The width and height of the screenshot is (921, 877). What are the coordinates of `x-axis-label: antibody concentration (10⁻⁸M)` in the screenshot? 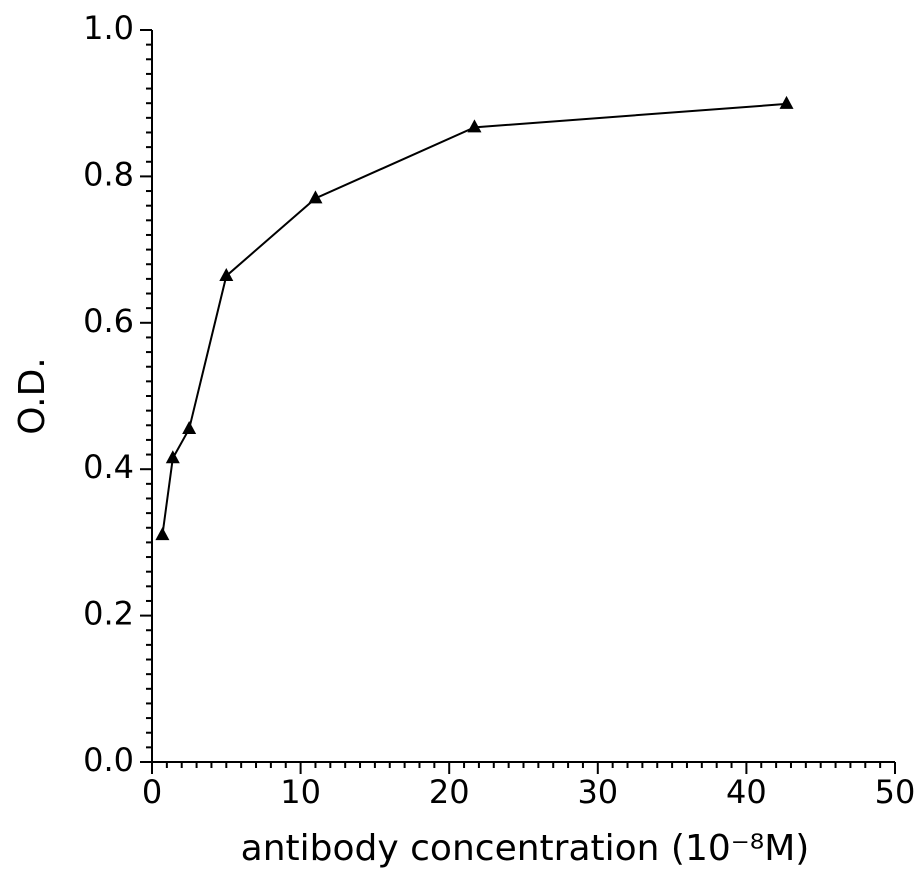 It's located at (525, 848).